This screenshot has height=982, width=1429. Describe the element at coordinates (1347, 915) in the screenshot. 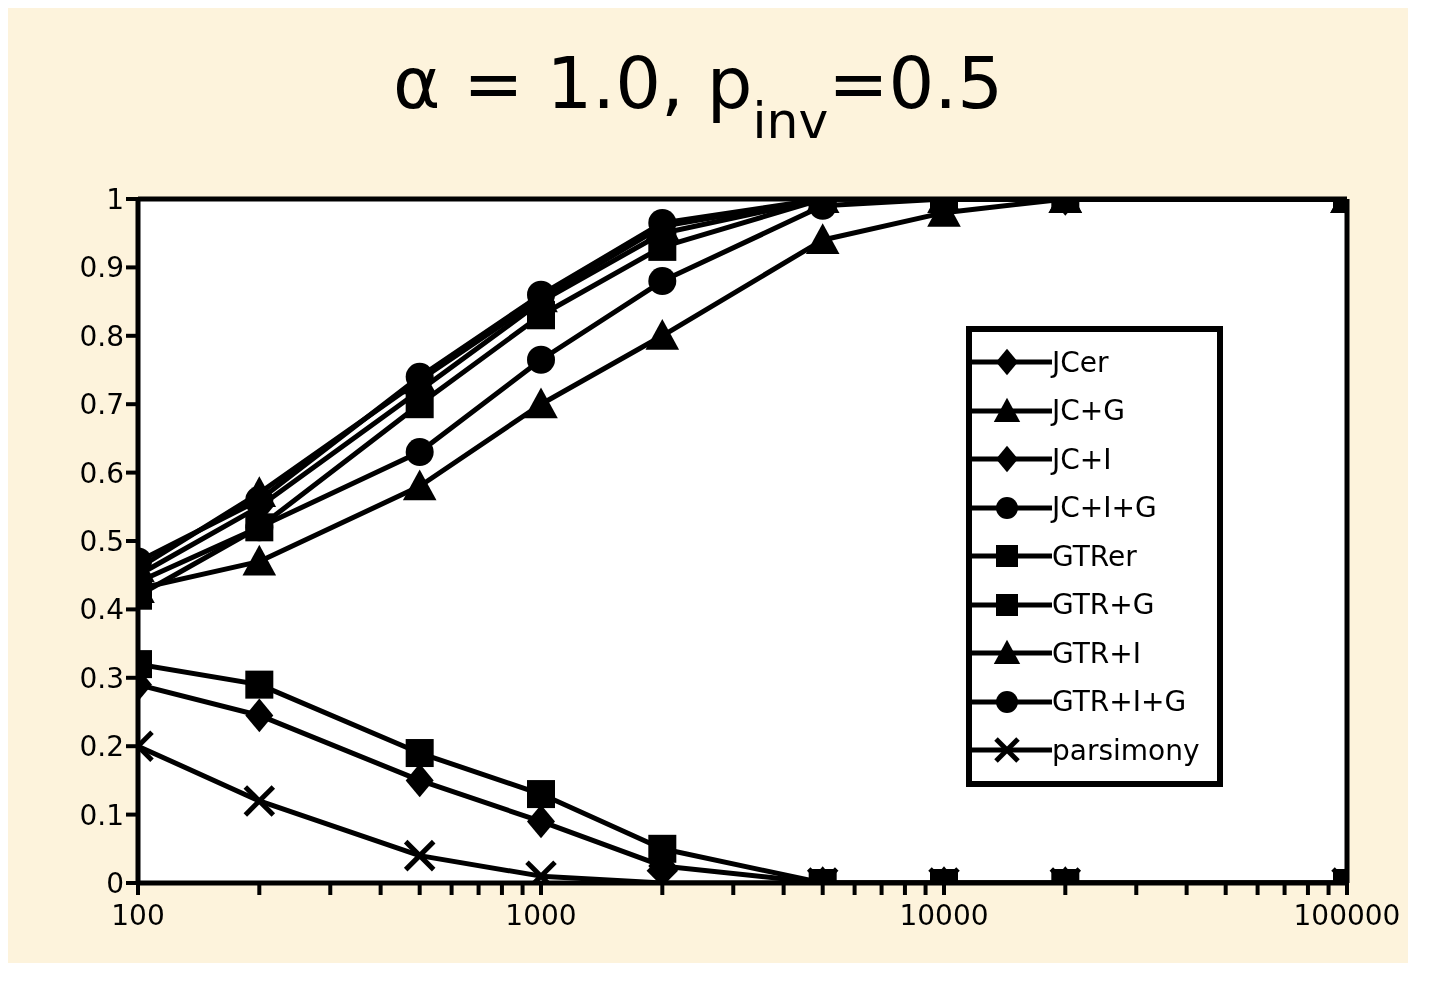

I see `x-tick-label: 100000` at that location.